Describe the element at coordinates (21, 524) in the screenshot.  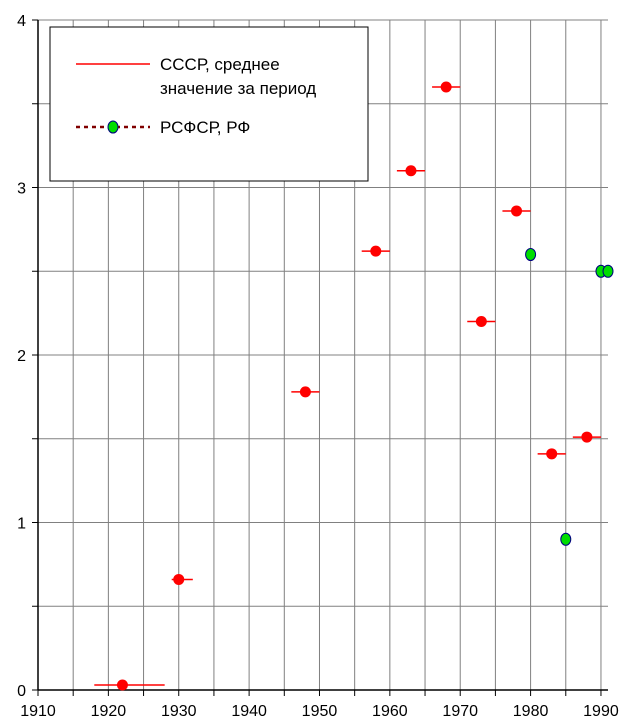
I see `y-tick-label: 1` at that location.